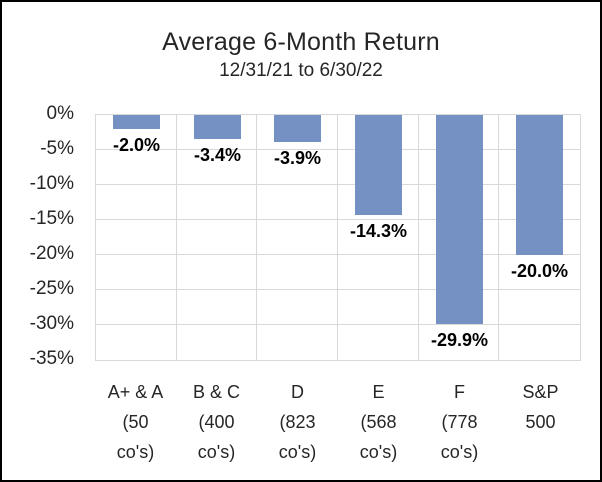  Describe the element at coordinates (51, 323) in the screenshot. I see `y-tick-label: -30%` at that location.